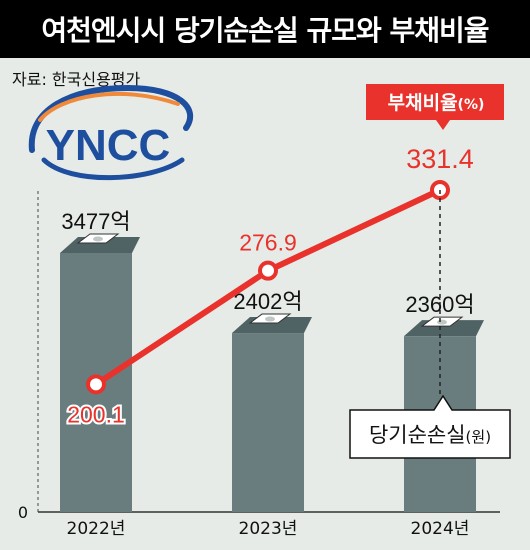 This screenshot has width=530, height=550. What do you see at coordinates (440, 529) in the screenshot?
I see `x-tick-label: 2024년` at bounding box center [440, 529].